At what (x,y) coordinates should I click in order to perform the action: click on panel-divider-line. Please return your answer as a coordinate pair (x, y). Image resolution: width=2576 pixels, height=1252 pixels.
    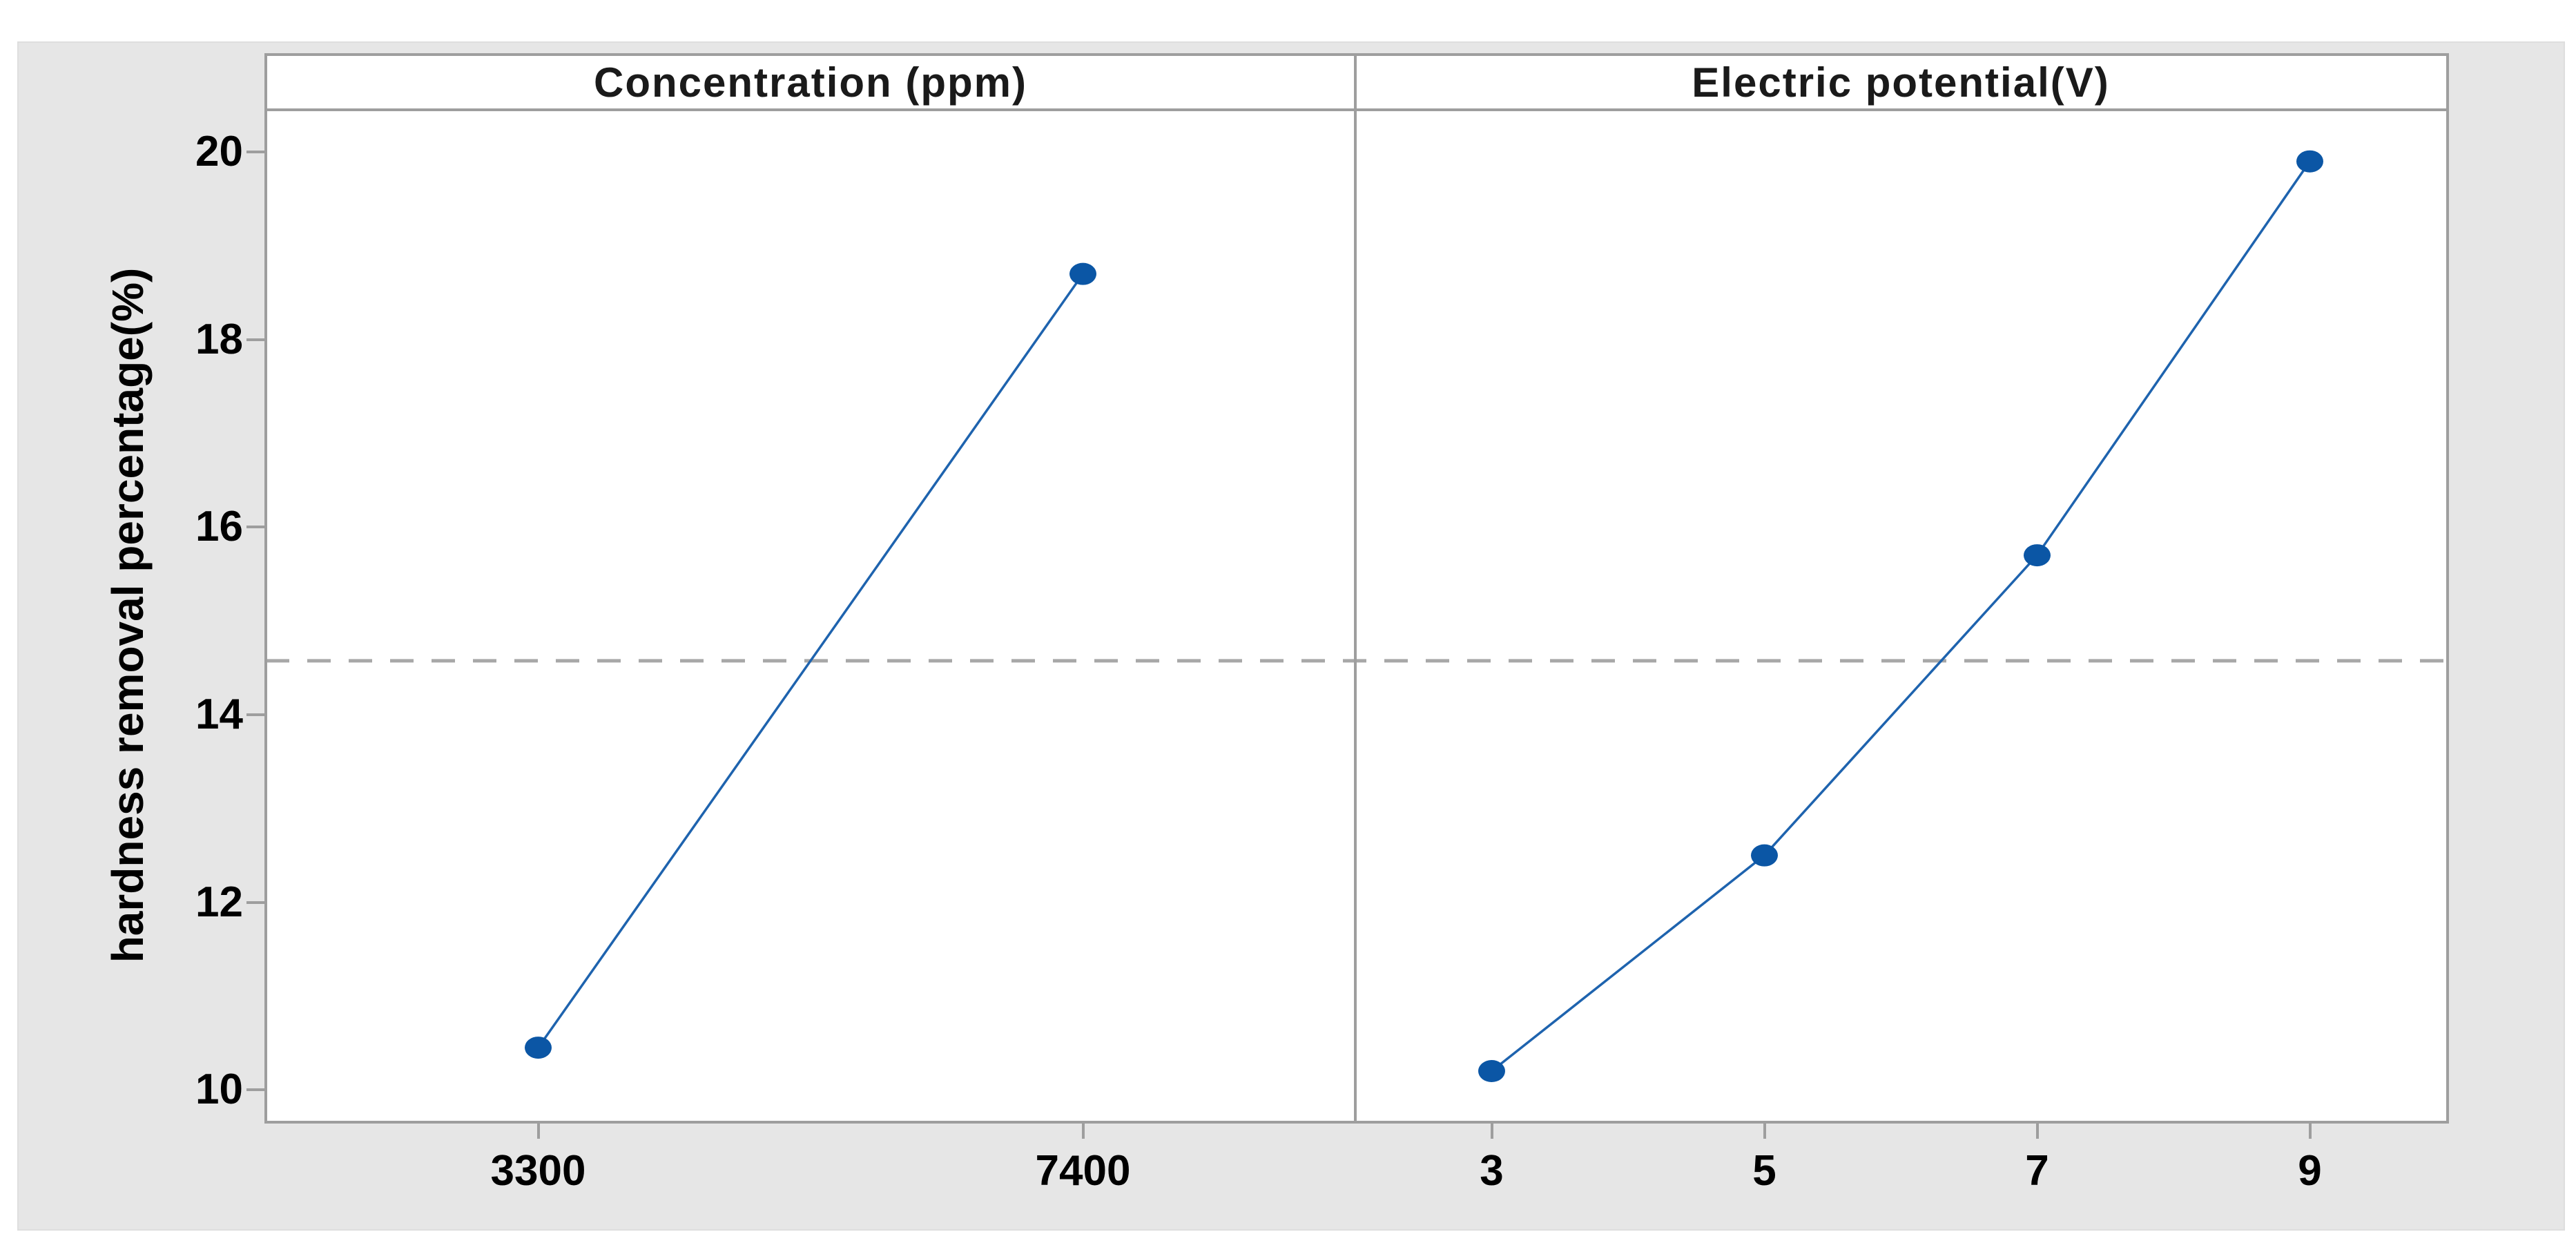
    Looking at the image, I should click on (1356, 588).